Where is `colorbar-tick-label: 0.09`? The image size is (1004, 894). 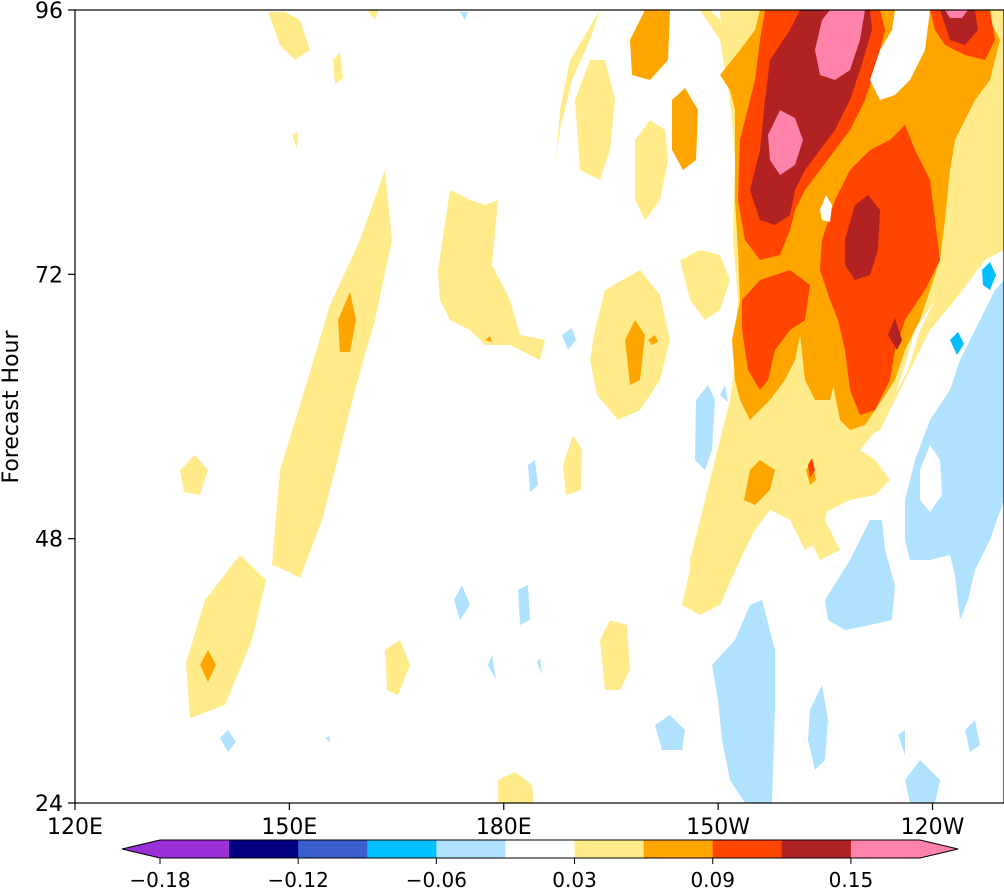
colorbar-tick-label: 0.09 is located at coordinates (712, 880).